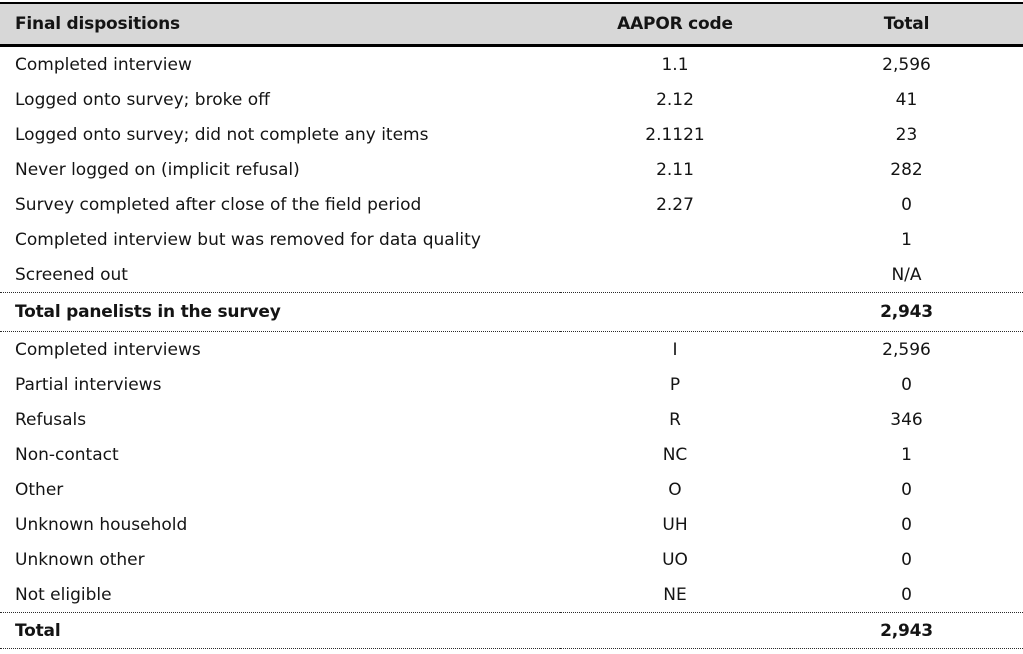 Image resolution: width=1023 pixels, height=654 pixels. I want to click on aapor-code-cell: UO, so click(675, 559).